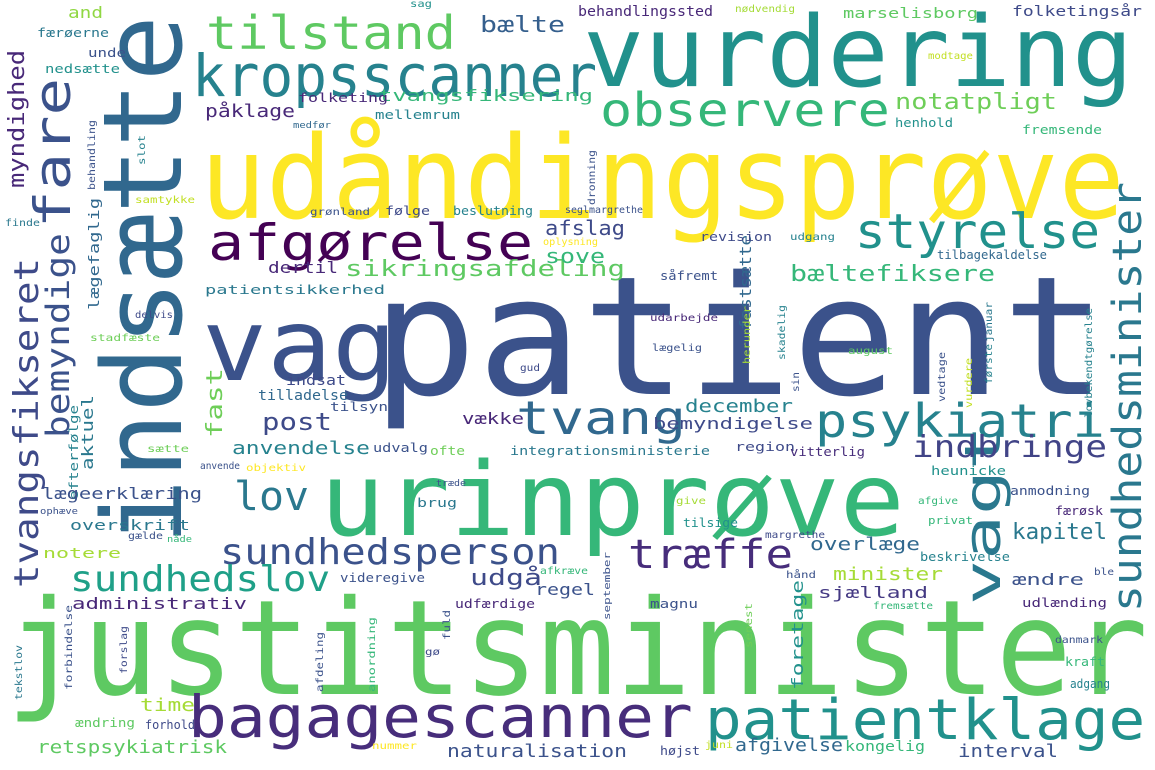 The width and height of the screenshot is (1155, 770). I want to click on word-tvangsfiksering: tvangsfiksering, so click(486, 95).